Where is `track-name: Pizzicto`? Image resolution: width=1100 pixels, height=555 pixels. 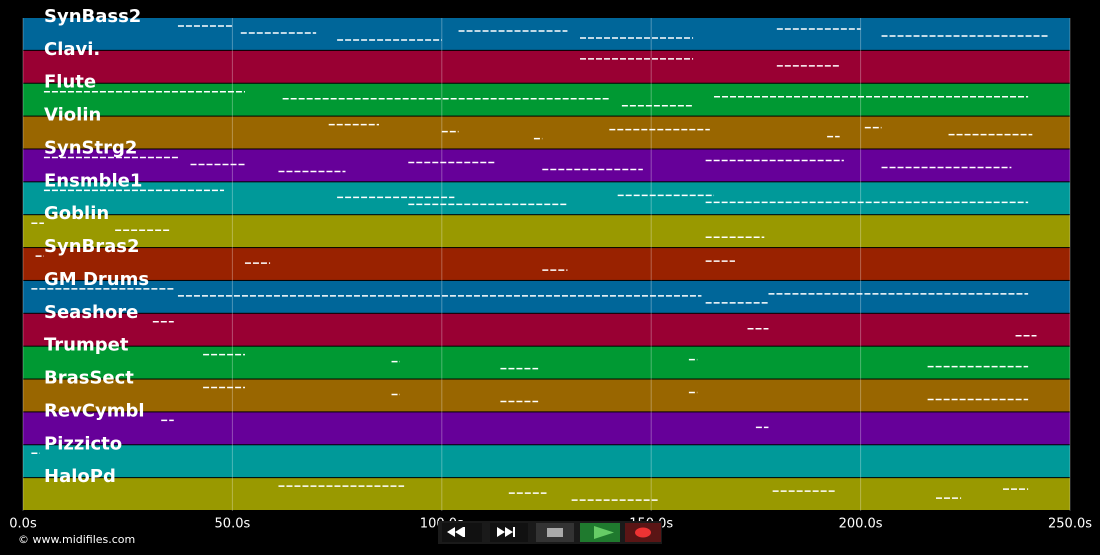 track-name: Pizzicto is located at coordinates (83, 443).